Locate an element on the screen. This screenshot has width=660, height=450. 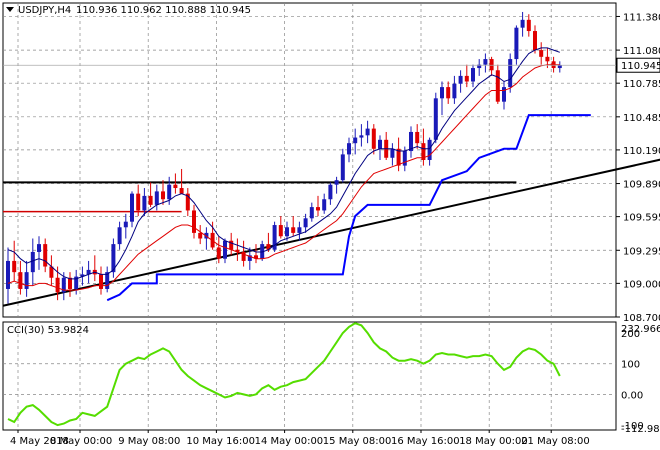
time-tick-label: 8 May 00:00 is located at coordinates (81, 441).